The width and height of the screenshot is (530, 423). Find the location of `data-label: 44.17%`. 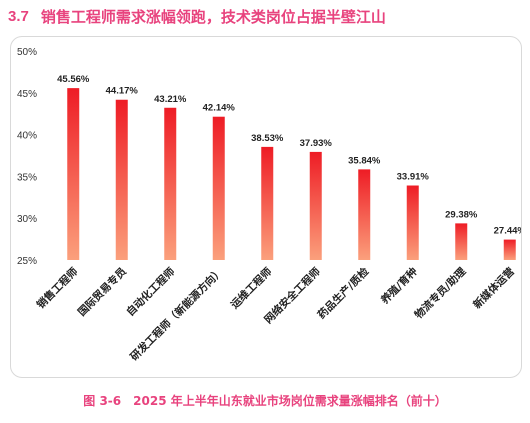

data-label: 44.17% is located at coordinates (122, 91).